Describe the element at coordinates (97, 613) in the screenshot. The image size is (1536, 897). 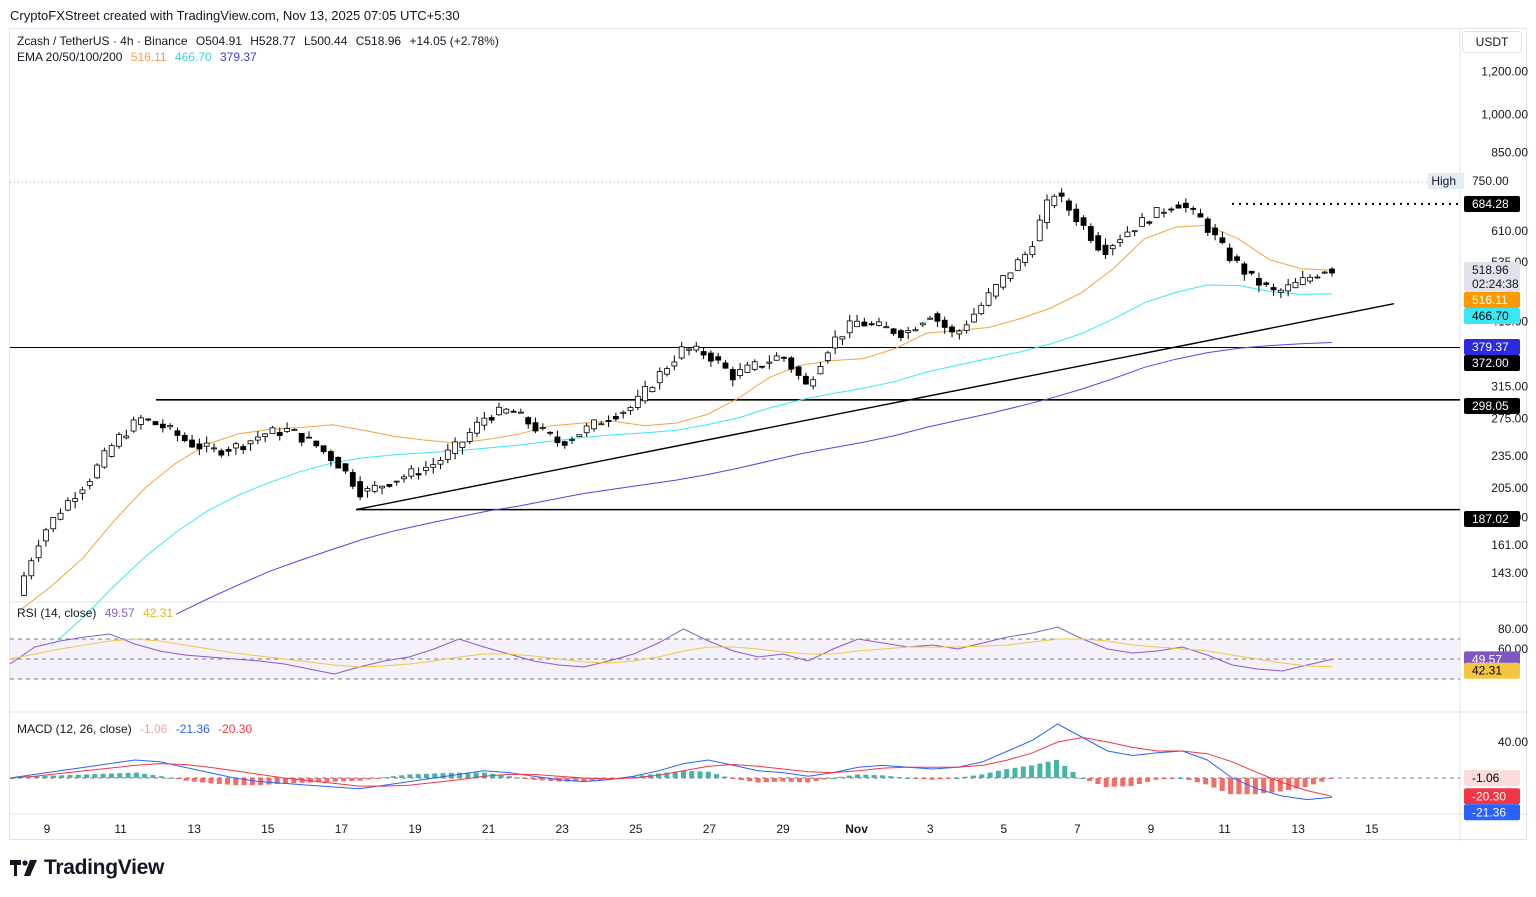
I see `rsi-legend: RSI (14, close) 49.57 42.31` at that location.